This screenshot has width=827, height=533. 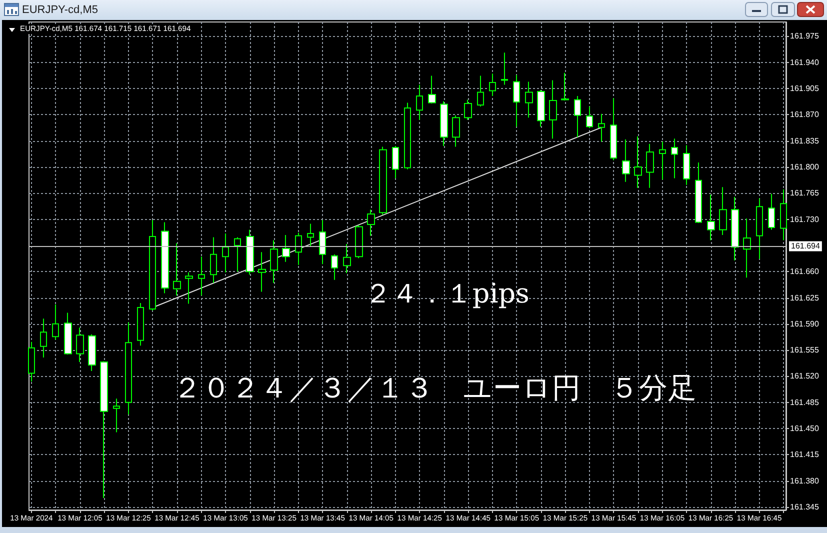 What do you see at coordinates (447, 294) in the screenshot?
I see `annotation: ２４．１pips` at bounding box center [447, 294].